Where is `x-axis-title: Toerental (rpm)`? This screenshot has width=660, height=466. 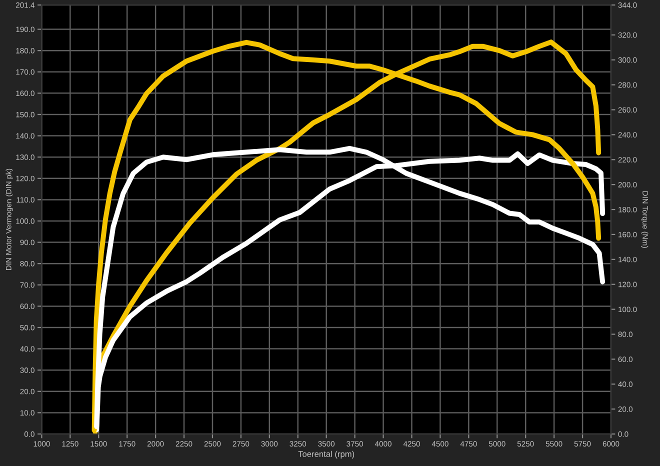
x-axis-title: Toerental (rpm) is located at coordinates (326, 454).